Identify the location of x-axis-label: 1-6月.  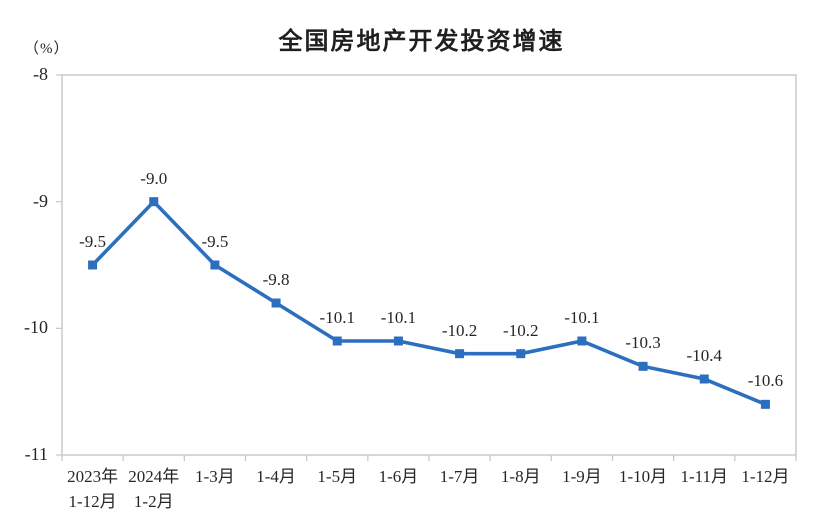
(398, 476).